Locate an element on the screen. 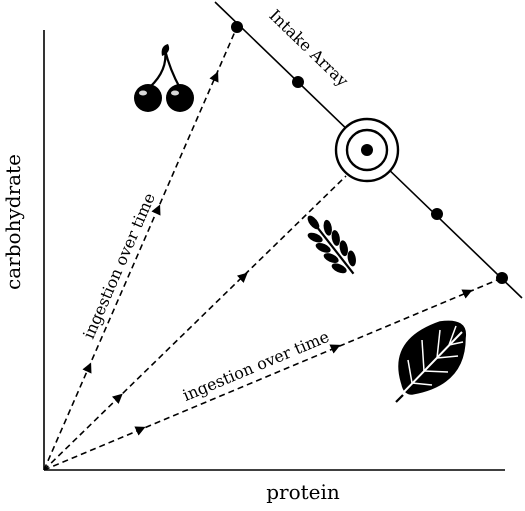 Image resolution: width=525 pixels, height=511 pixels. leaf-icon is located at coordinates (431, 361).